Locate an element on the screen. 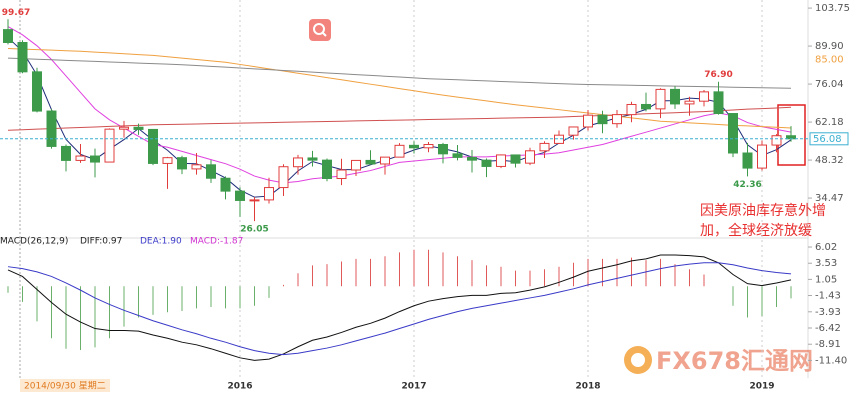 This screenshot has width=850, height=400. x-tick-label: 2017 is located at coordinates (413, 387).